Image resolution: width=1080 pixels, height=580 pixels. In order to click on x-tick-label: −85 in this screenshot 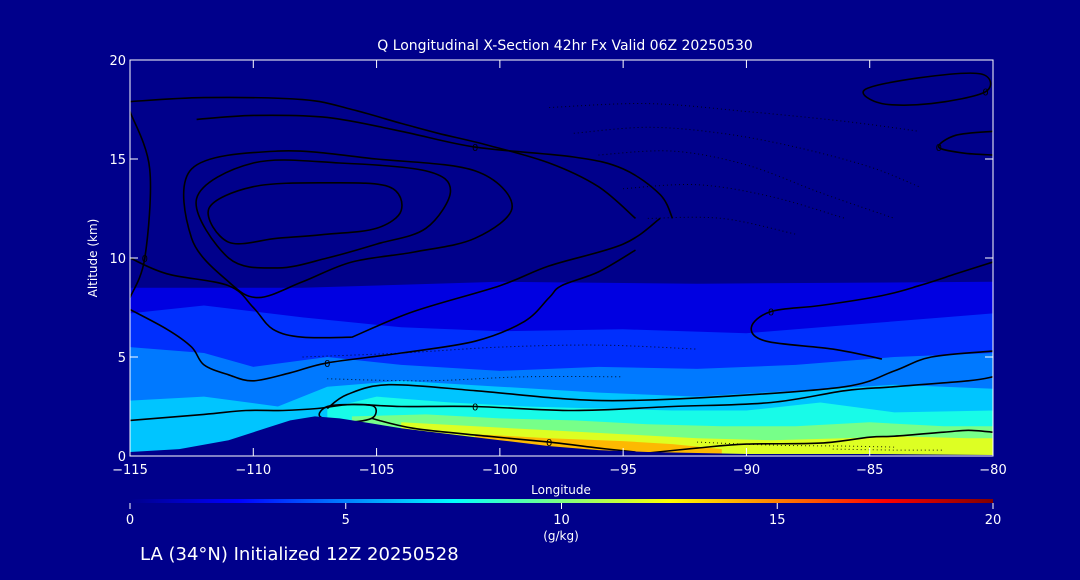, I will do `click(869, 470)`.